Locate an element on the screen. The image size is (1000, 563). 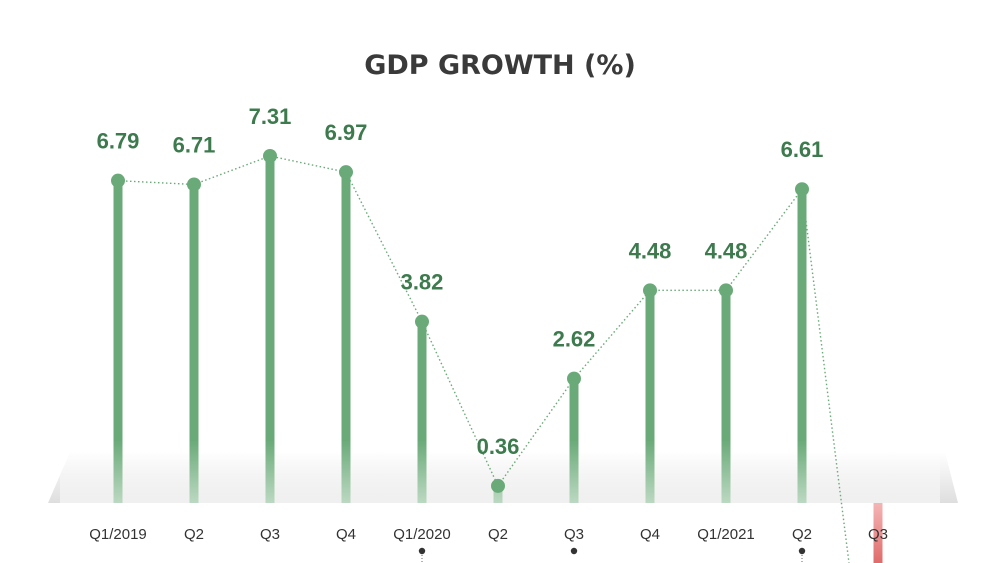
tick-label: Q1/2020 is located at coordinates (422, 534).